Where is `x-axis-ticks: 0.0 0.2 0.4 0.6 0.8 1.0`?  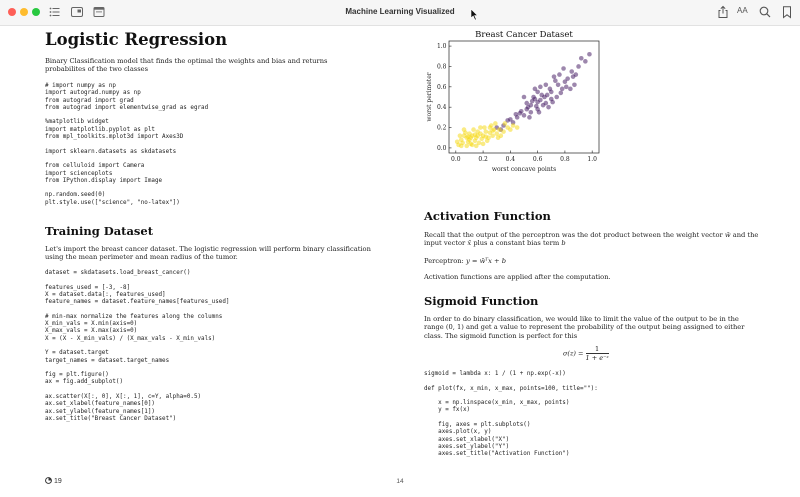 x-axis-ticks: 0.0 0.2 0.4 0.6 0.8 1.0 is located at coordinates (524, 156).